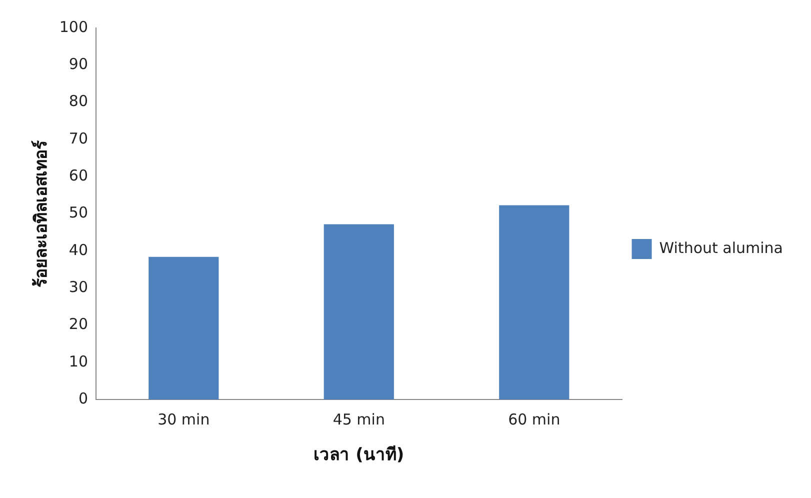  Describe the element at coordinates (534, 419) in the screenshot. I see `x-tick-label: 60 min` at that location.